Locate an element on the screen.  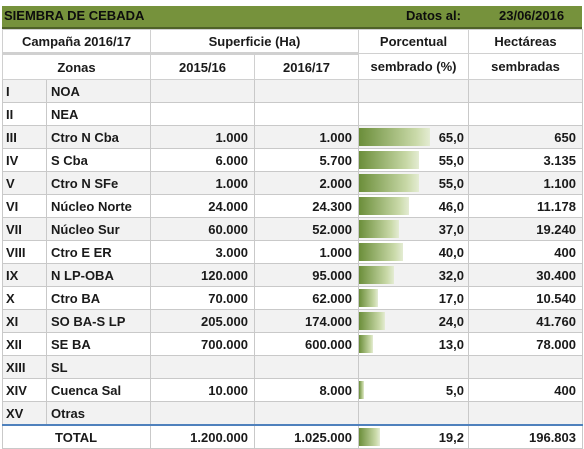
pct-value: 5,0 is located at coordinates (454, 390).